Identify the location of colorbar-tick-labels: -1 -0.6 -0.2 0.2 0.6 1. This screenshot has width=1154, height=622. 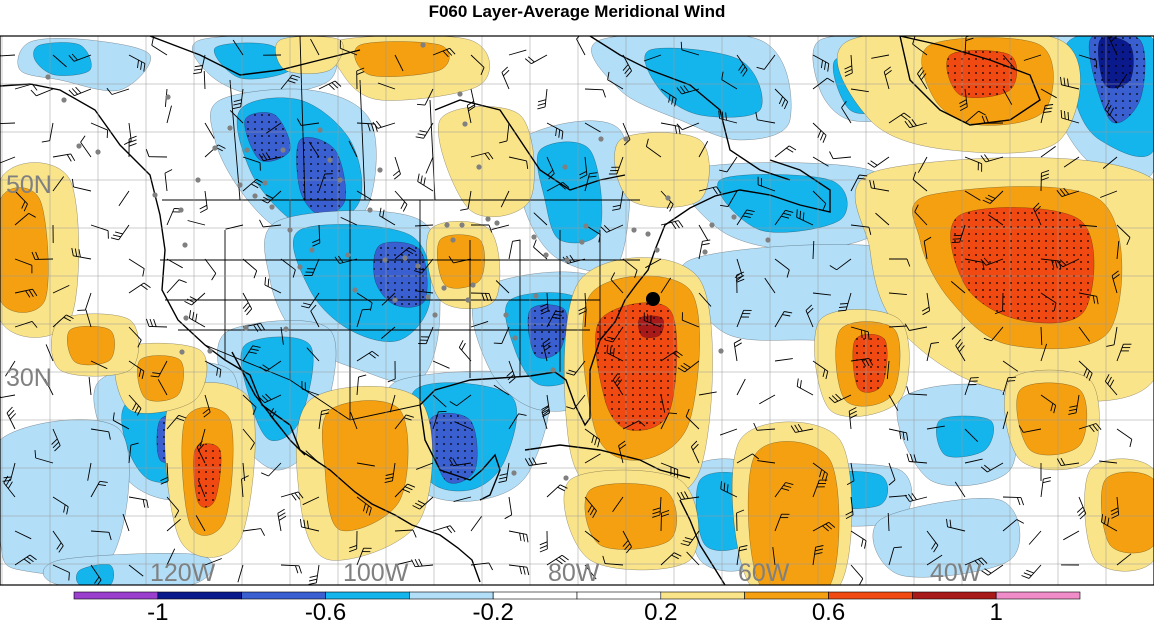
(575, 610).